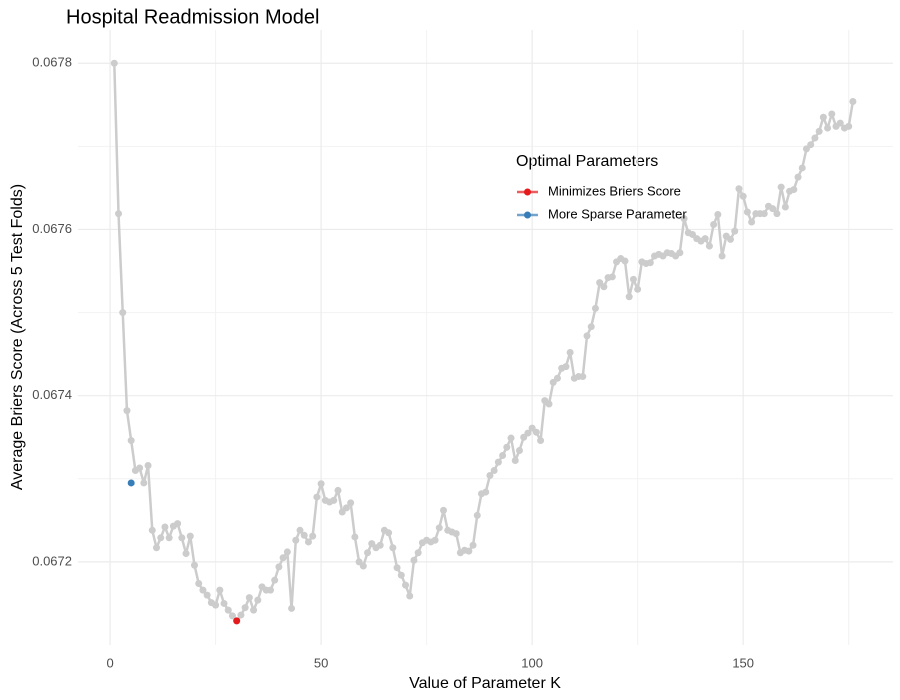  I want to click on series, so click(237, 621).